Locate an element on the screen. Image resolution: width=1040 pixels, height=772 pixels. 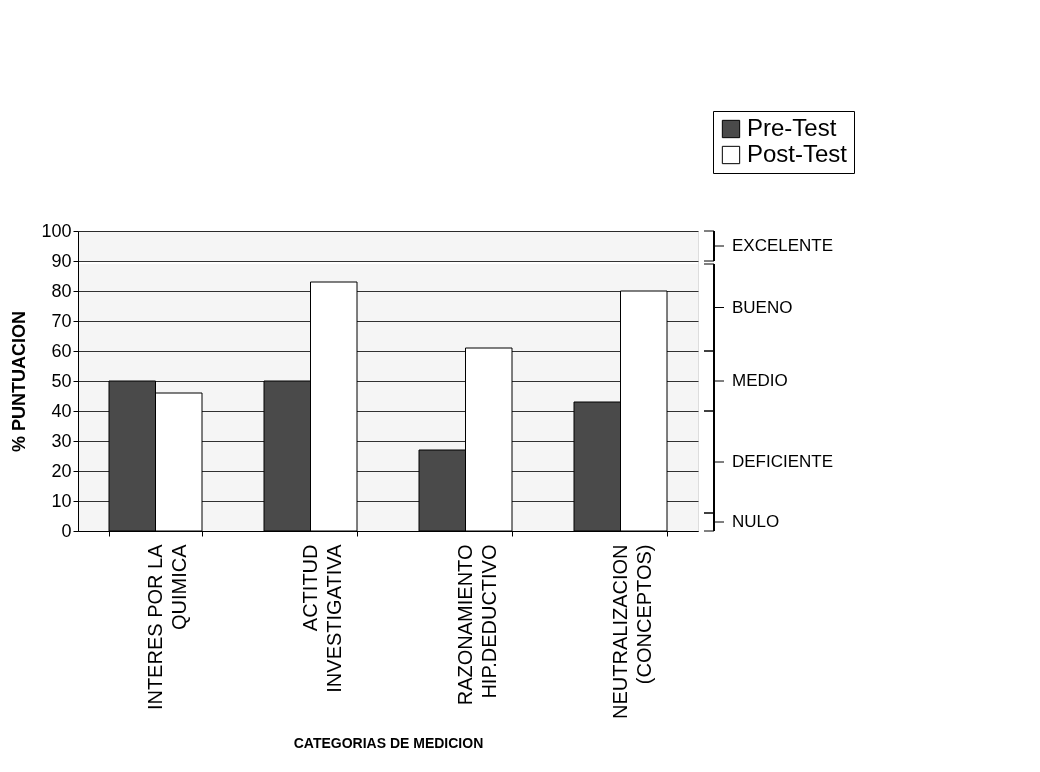
y-tick-label: 70 is located at coordinates (61, 320).